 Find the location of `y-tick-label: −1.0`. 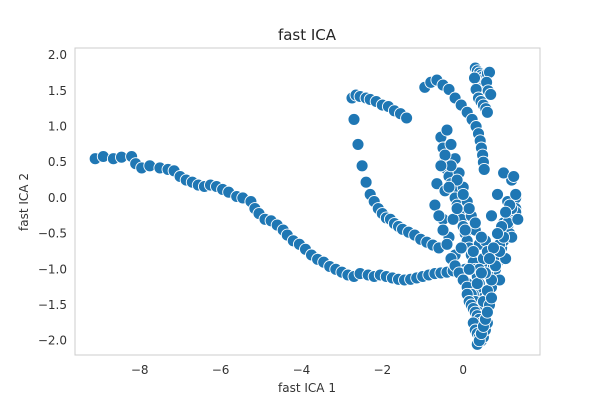

y-tick-label: −1.0 is located at coordinates (52, 269).